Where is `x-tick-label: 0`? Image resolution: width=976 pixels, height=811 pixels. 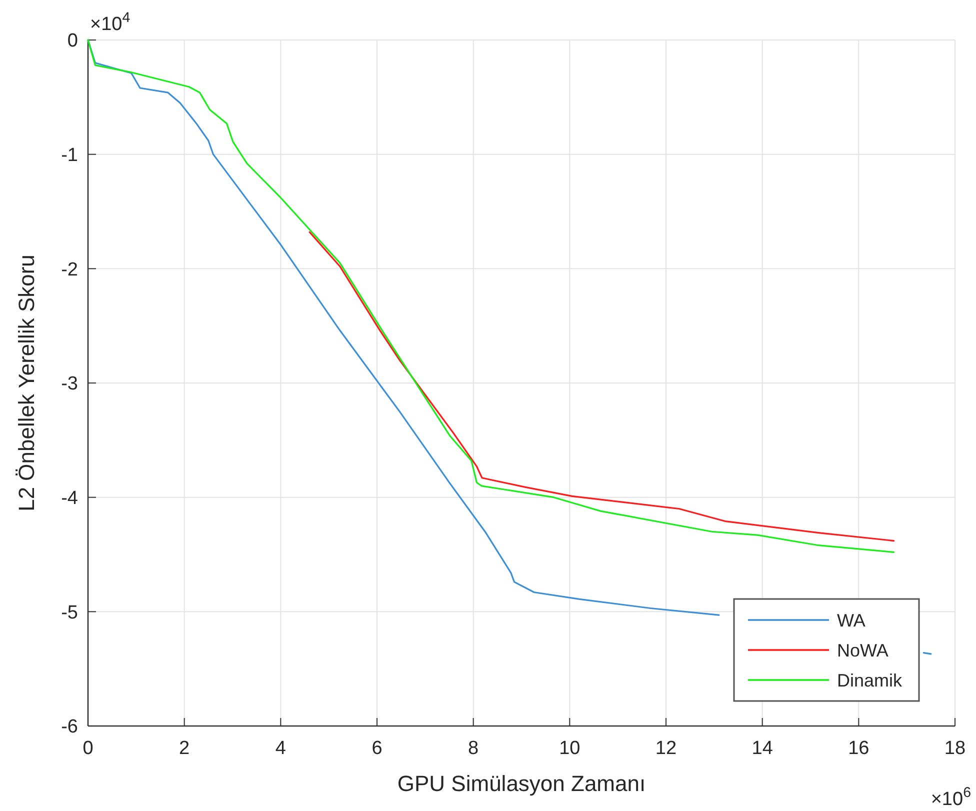
x-tick-label: 0 is located at coordinates (88, 748).